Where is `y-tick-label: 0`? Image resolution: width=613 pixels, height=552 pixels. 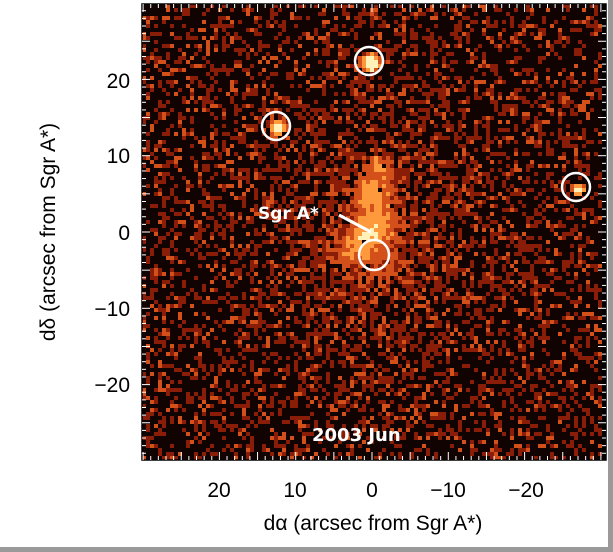 y-tick-label: 0 is located at coordinates (124, 233).